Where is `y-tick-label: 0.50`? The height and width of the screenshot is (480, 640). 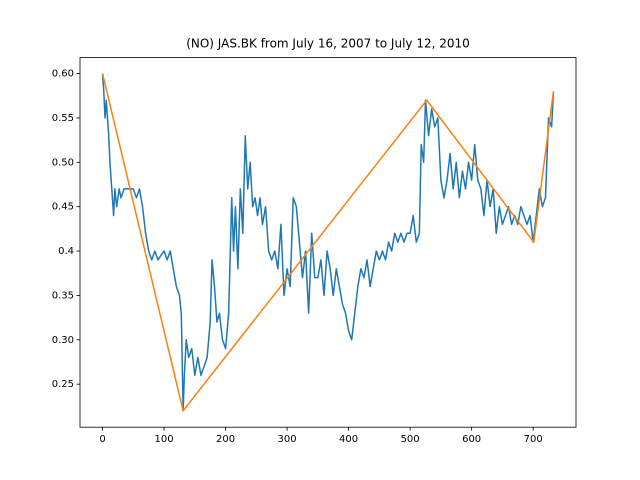
y-tick-label: 0.50 is located at coordinates (63, 162).